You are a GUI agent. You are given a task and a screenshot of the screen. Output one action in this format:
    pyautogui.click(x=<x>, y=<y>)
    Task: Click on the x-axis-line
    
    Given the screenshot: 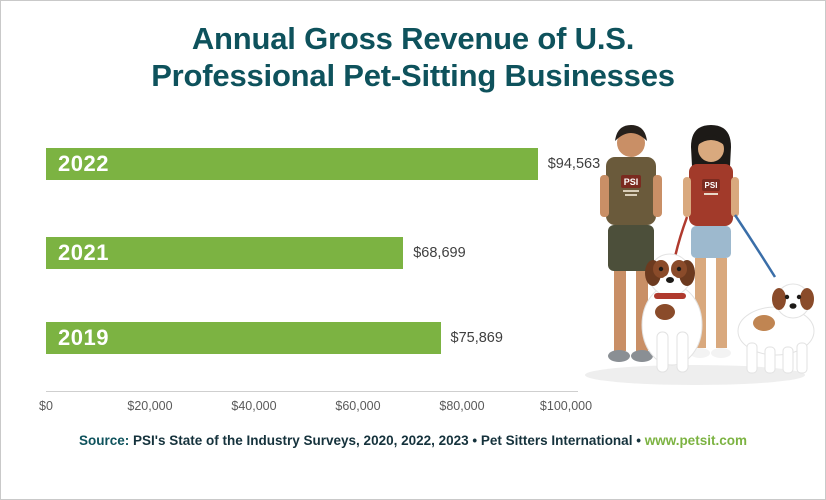 What is the action you would take?
    pyautogui.click(x=312, y=391)
    